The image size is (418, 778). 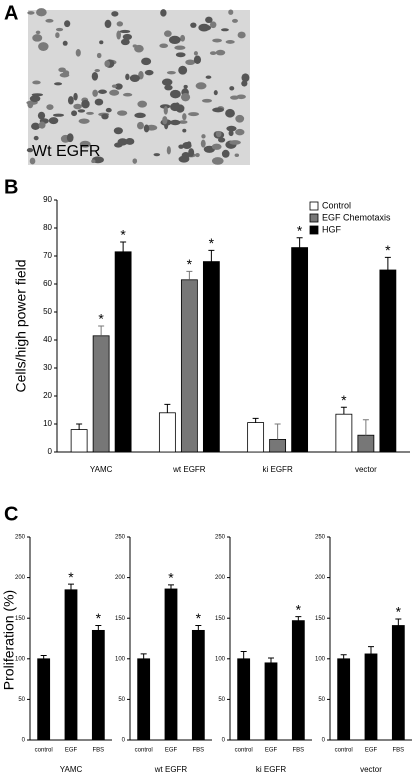 I want to click on y-tick-label: 60, so click(x=47, y=283).